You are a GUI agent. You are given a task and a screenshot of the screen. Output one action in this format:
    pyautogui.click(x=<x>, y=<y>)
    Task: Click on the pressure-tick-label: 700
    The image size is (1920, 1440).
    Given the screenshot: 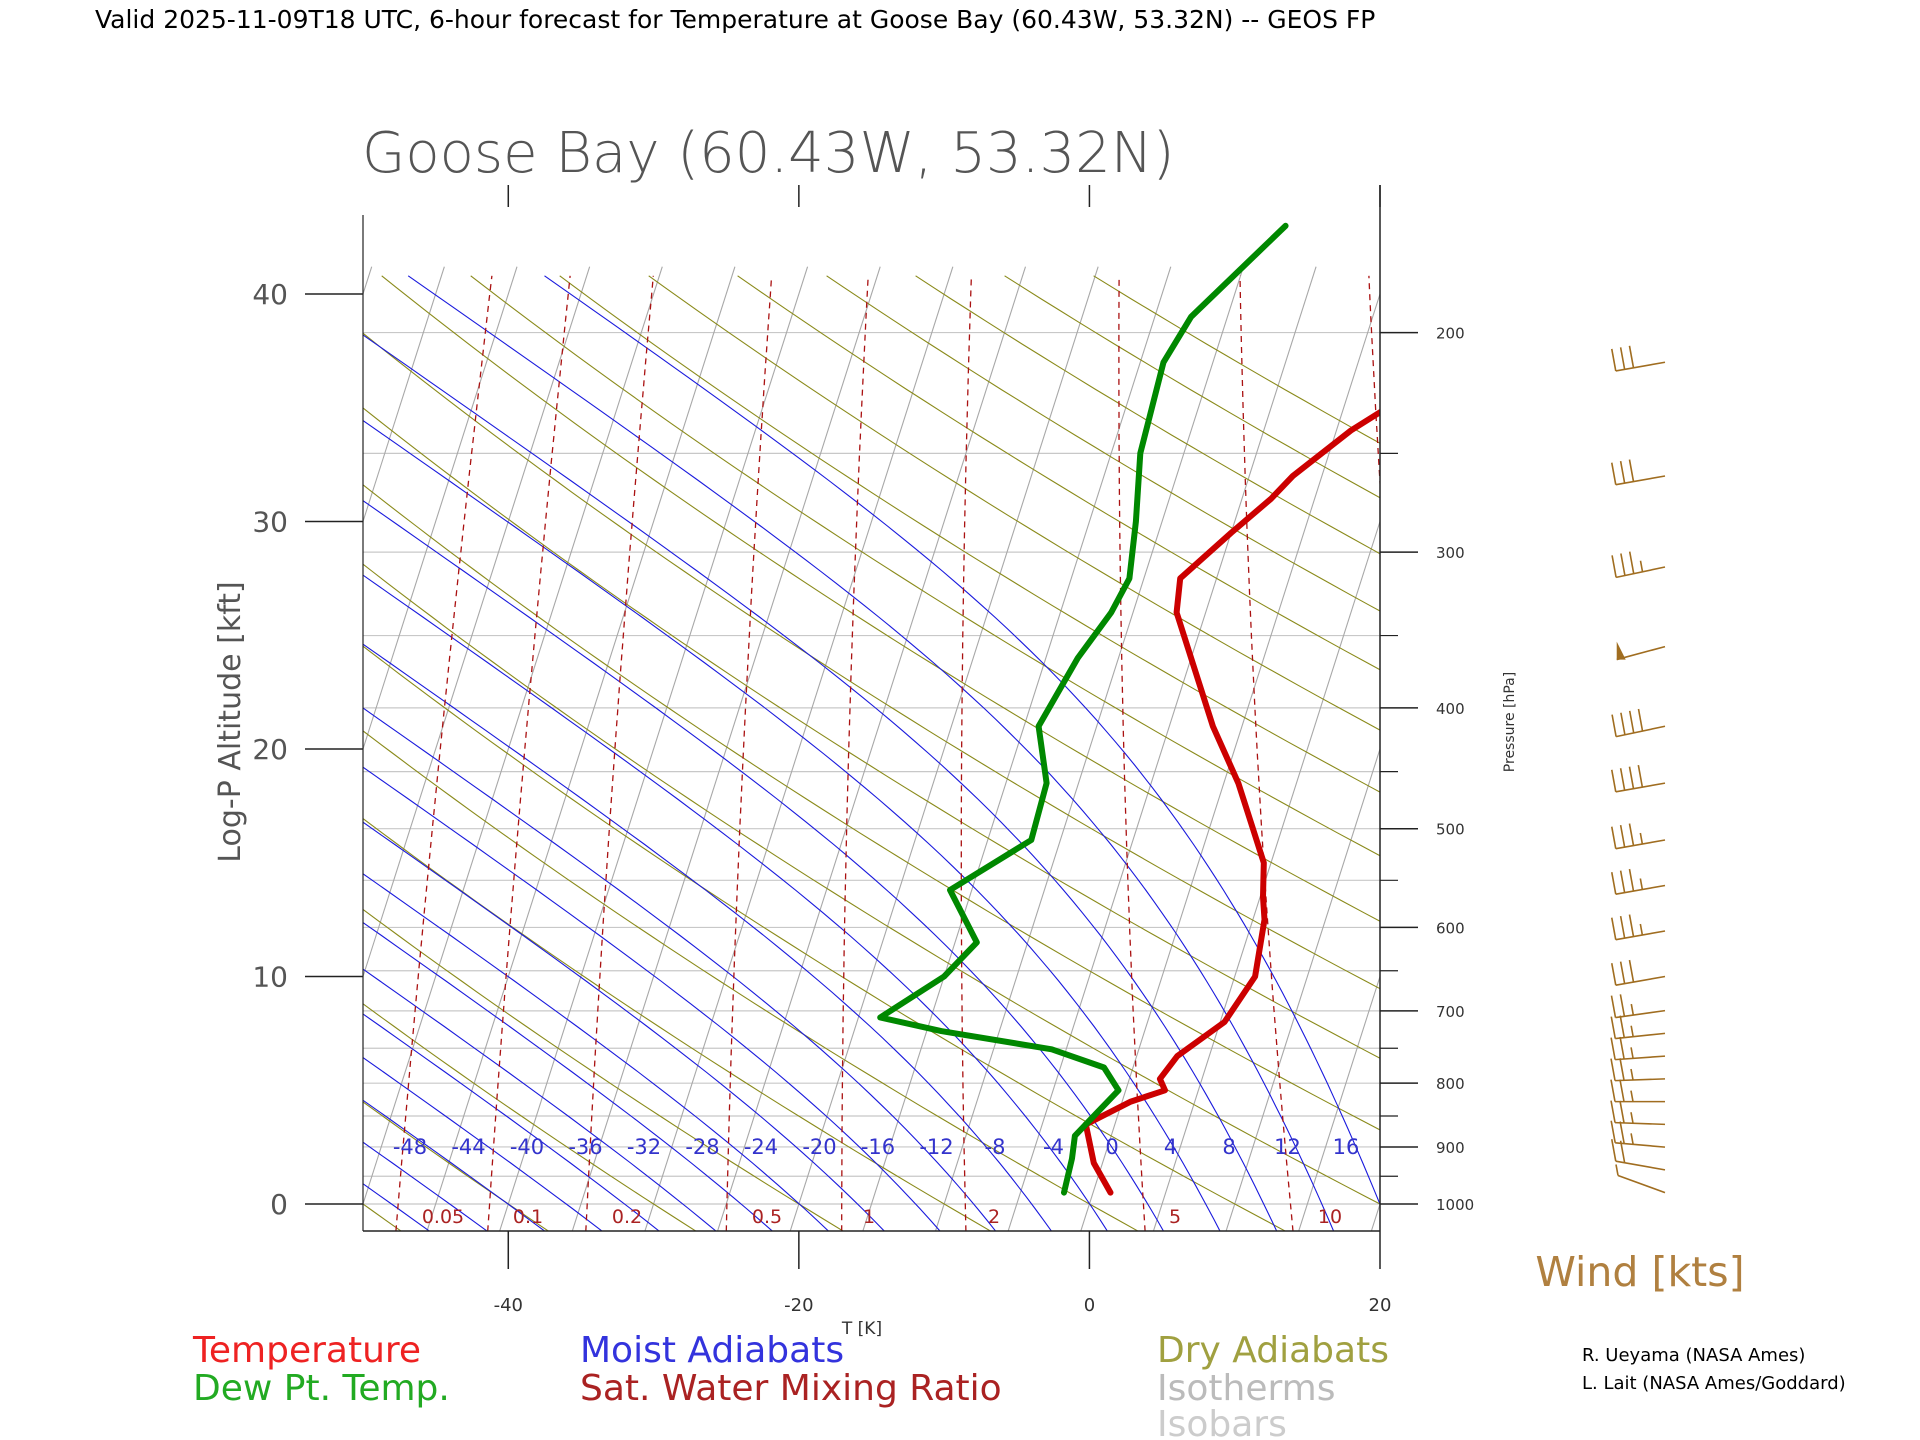 What is the action you would take?
    pyautogui.click(x=1450, y=1012)
    